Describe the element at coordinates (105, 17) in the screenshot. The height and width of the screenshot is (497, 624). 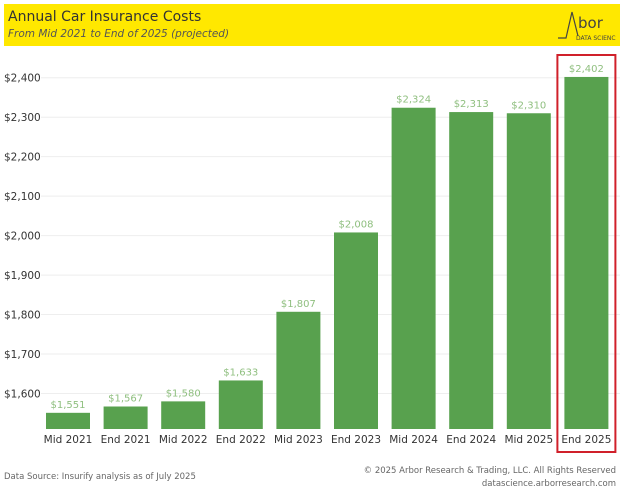
I see `chart-title: Annual Car Insurance Costs` at that location.